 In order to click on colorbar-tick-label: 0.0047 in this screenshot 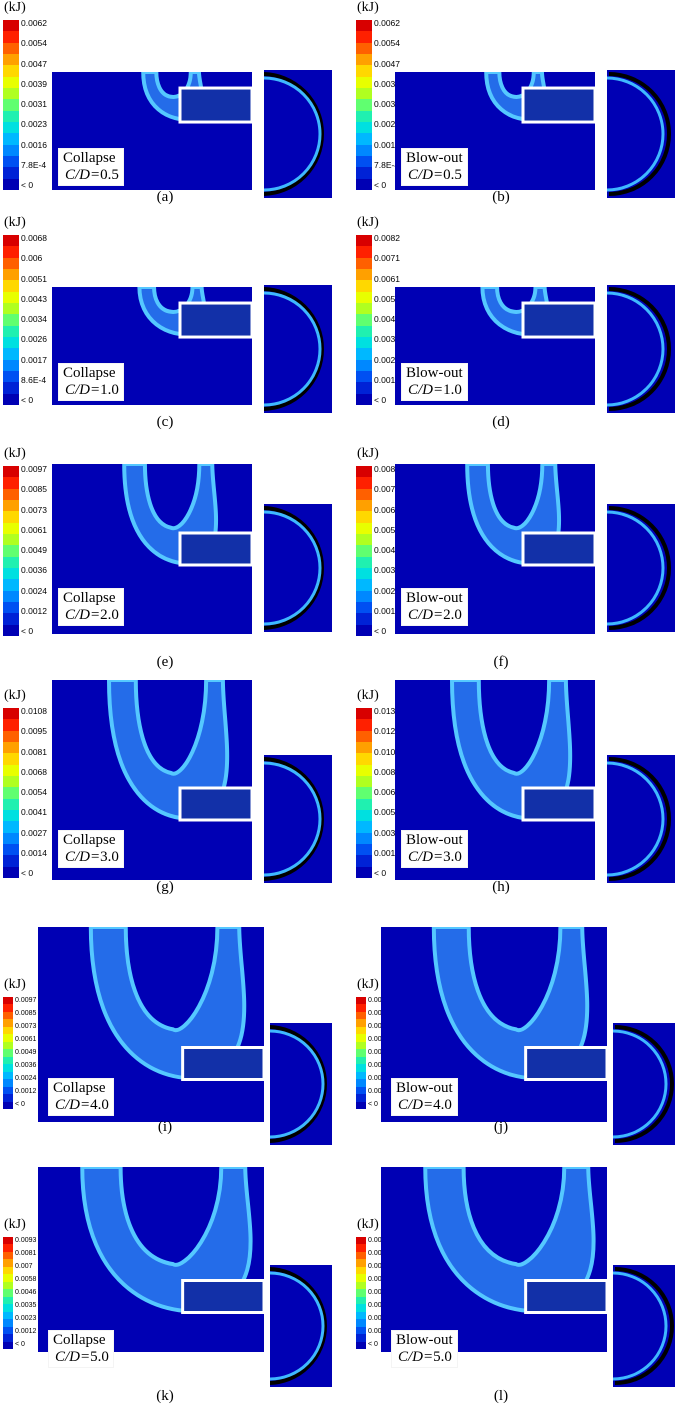, I will do `click(387, 63)`.